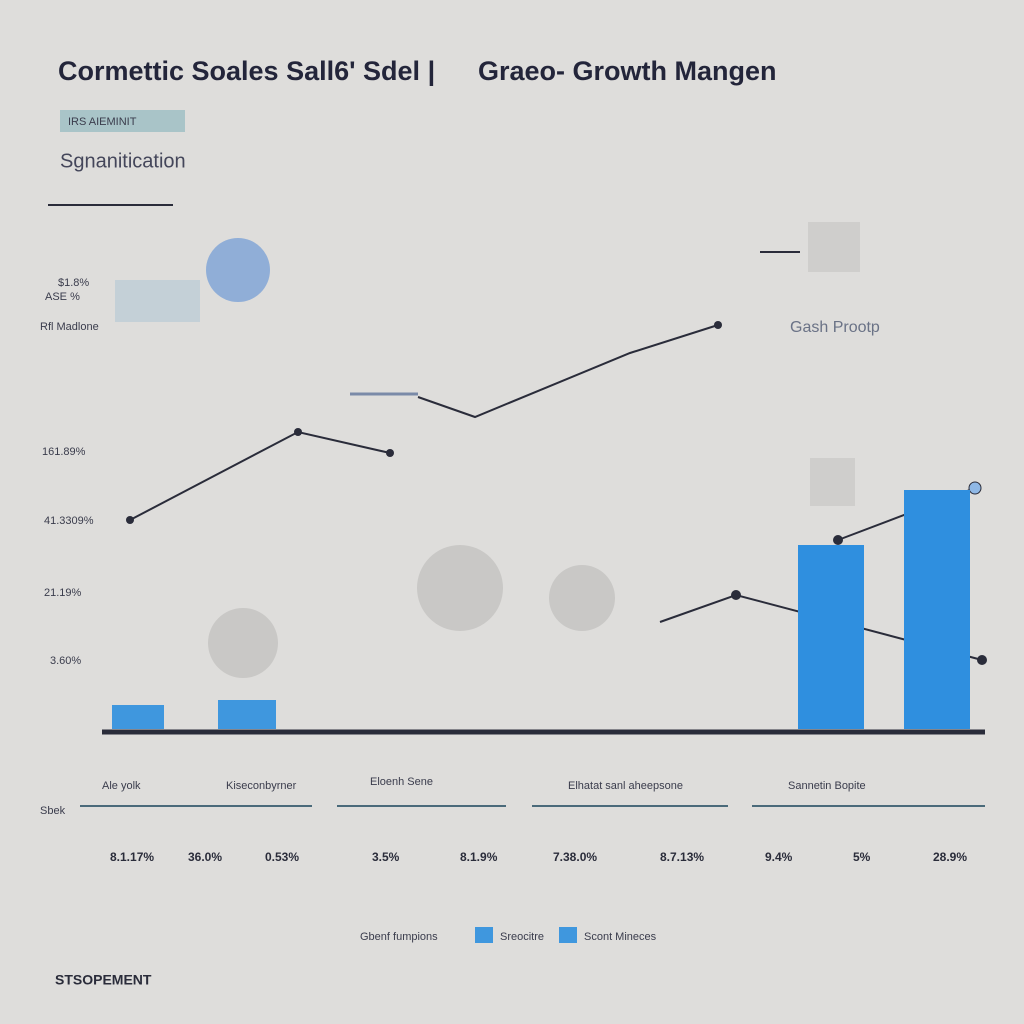 The height and width of the screenshot is (1024, 1024). What do you see at coordinates (401, 782) in the screenshot?
I see `column-header: Eloenh Sene` at bounding box center [401, 782].